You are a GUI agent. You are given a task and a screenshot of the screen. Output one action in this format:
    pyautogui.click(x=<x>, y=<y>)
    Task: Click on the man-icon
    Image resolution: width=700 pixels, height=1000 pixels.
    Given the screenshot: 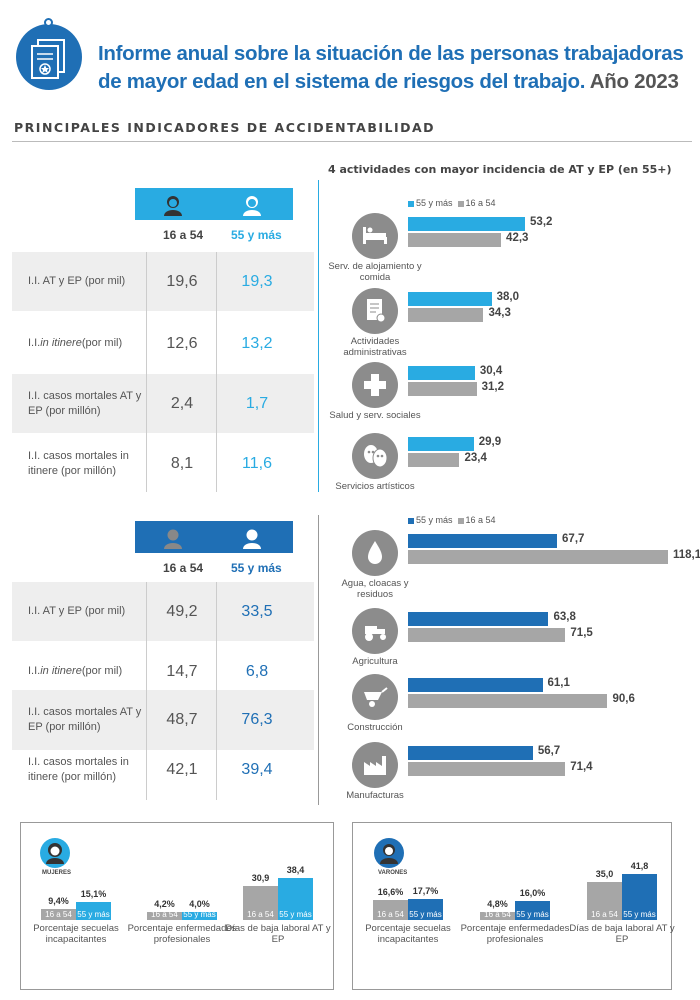 What is the action you would take?
    pyautogui.click(x=389, y=854)
    